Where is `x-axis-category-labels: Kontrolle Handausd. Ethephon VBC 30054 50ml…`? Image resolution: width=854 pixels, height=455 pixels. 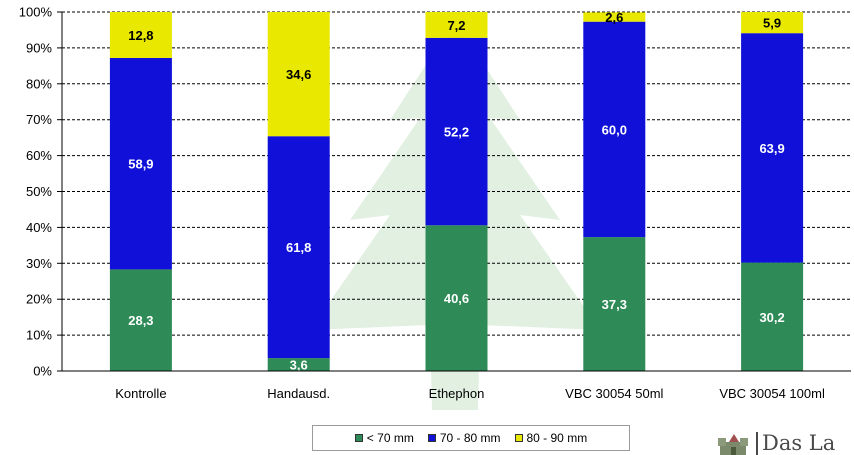
x-axis-category-labels: Kontrolle Handausd. Ethephon VBC 30054 50ml… is located at coordinates (470, 393).